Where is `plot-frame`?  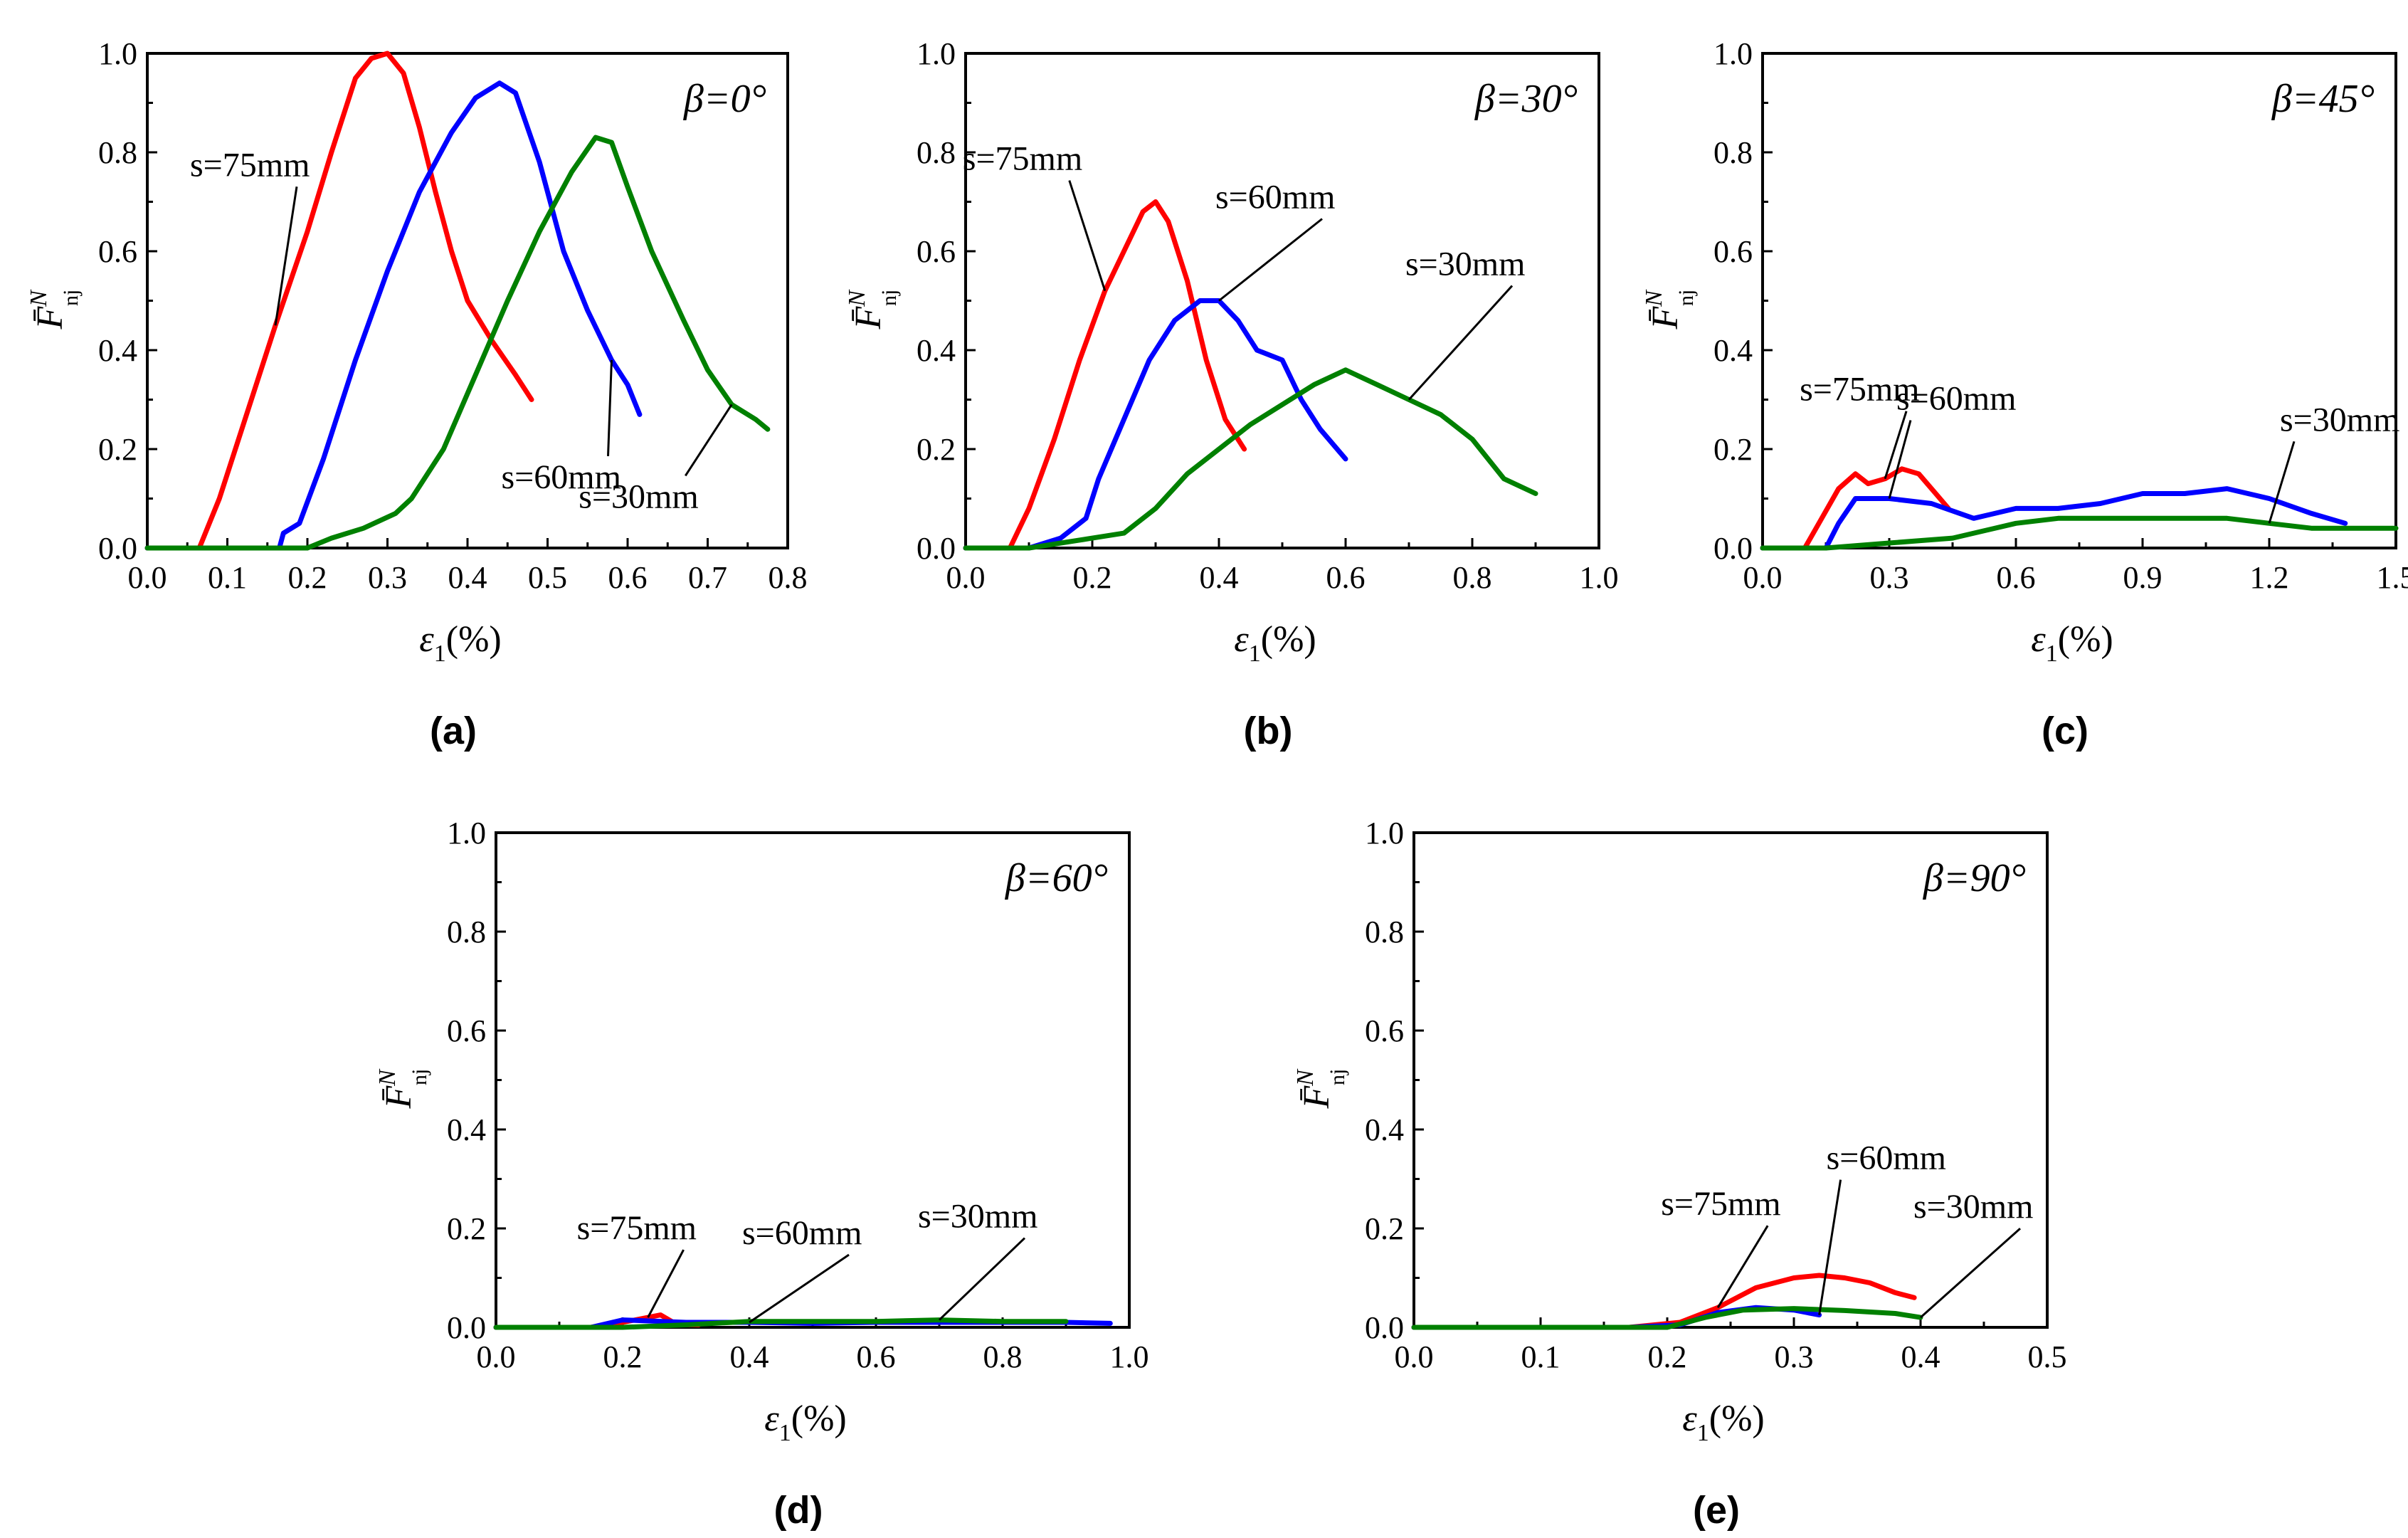 plot-frame is located at coordinates (1730, 1080).